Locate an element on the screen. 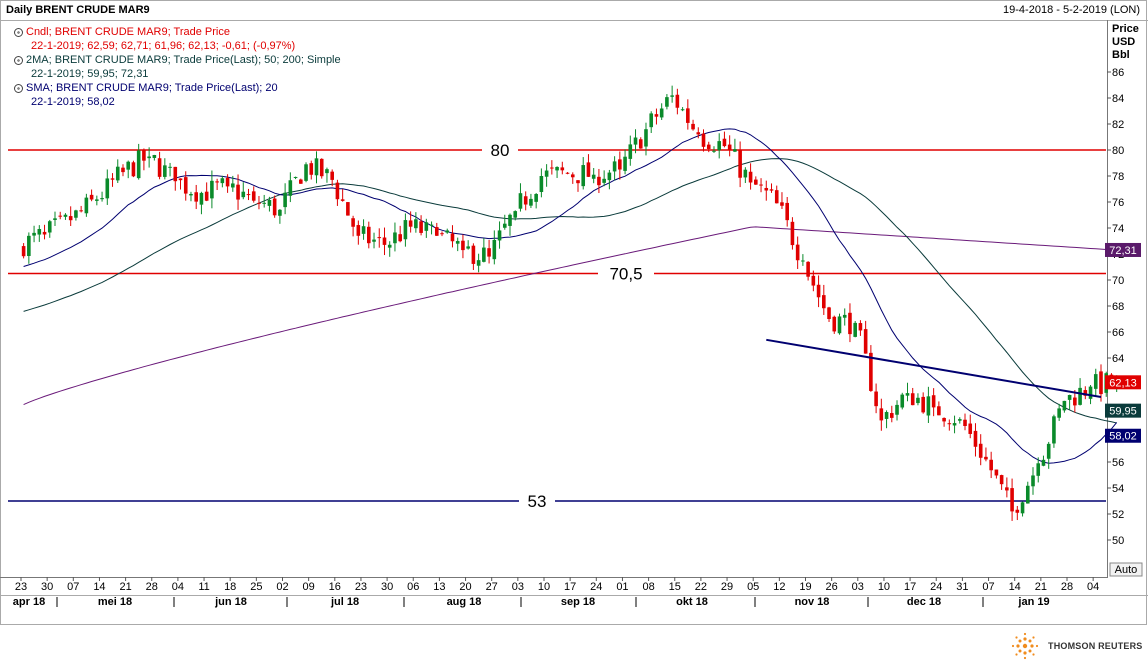 This screenshot has height=665, width=1148. auto-scale-button is located at coordinates (1126, 569).